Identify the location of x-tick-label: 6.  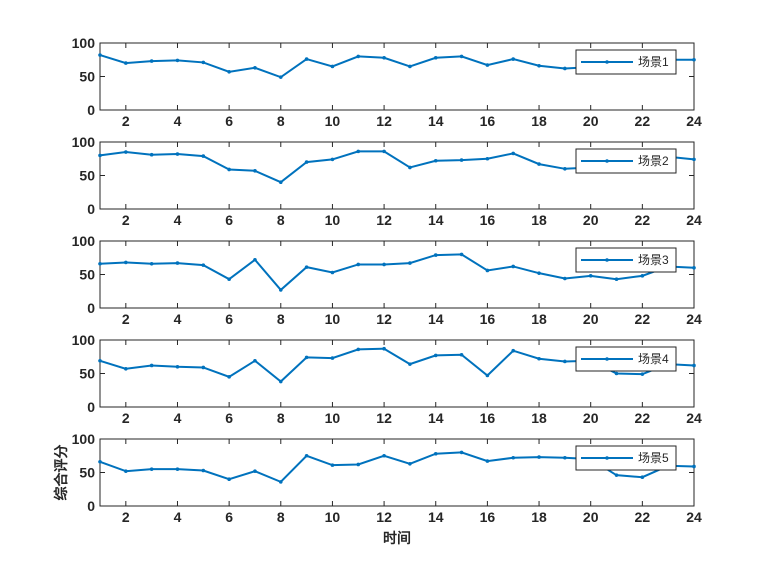
(229, 121).